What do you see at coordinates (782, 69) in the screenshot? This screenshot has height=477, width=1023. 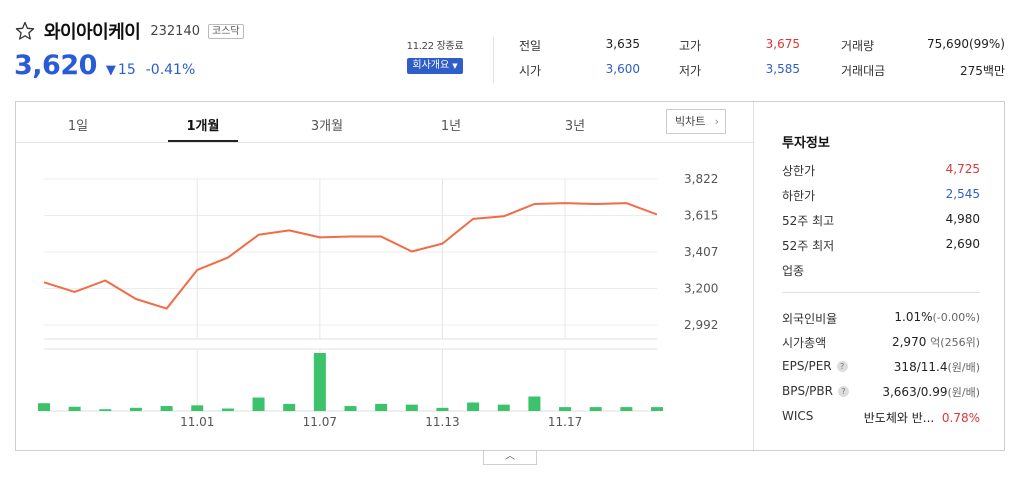 I see `quote-value: 3,585` at bounding box center [782, 69].